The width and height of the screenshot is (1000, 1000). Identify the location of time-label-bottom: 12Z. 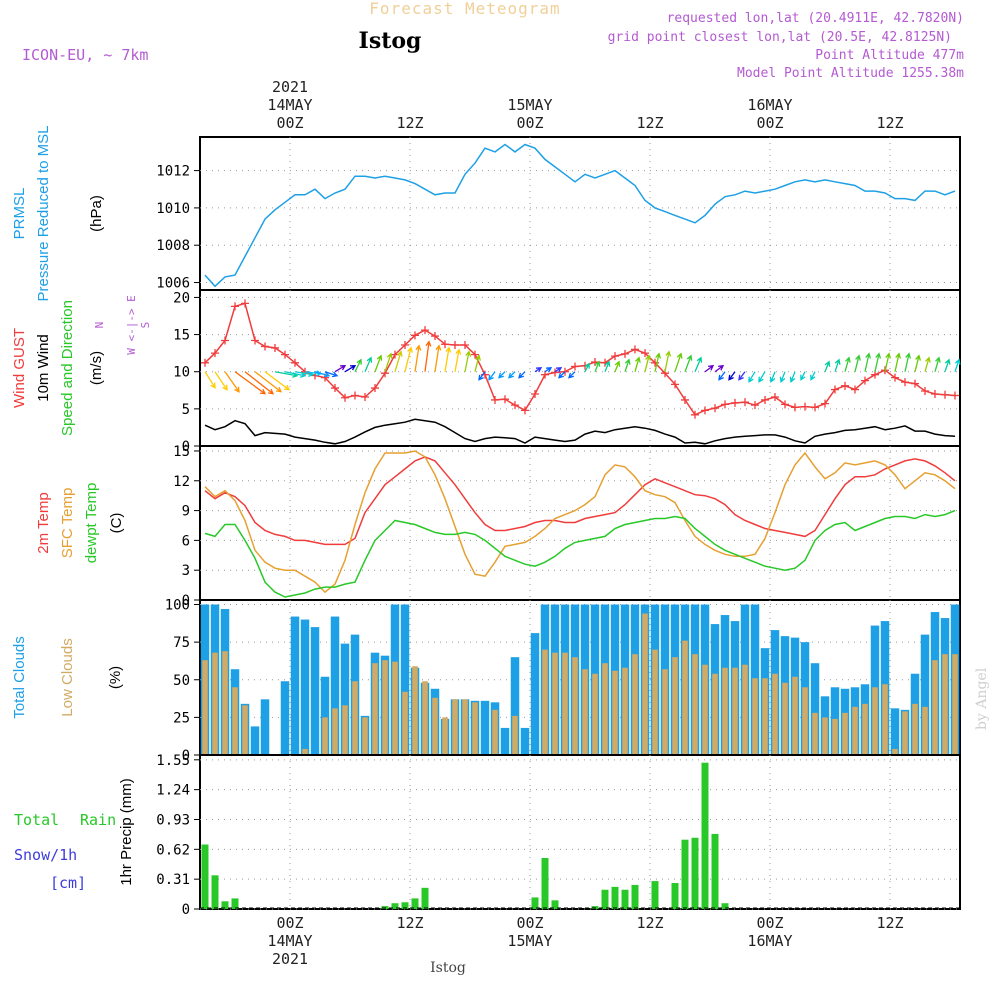
(409, 923).